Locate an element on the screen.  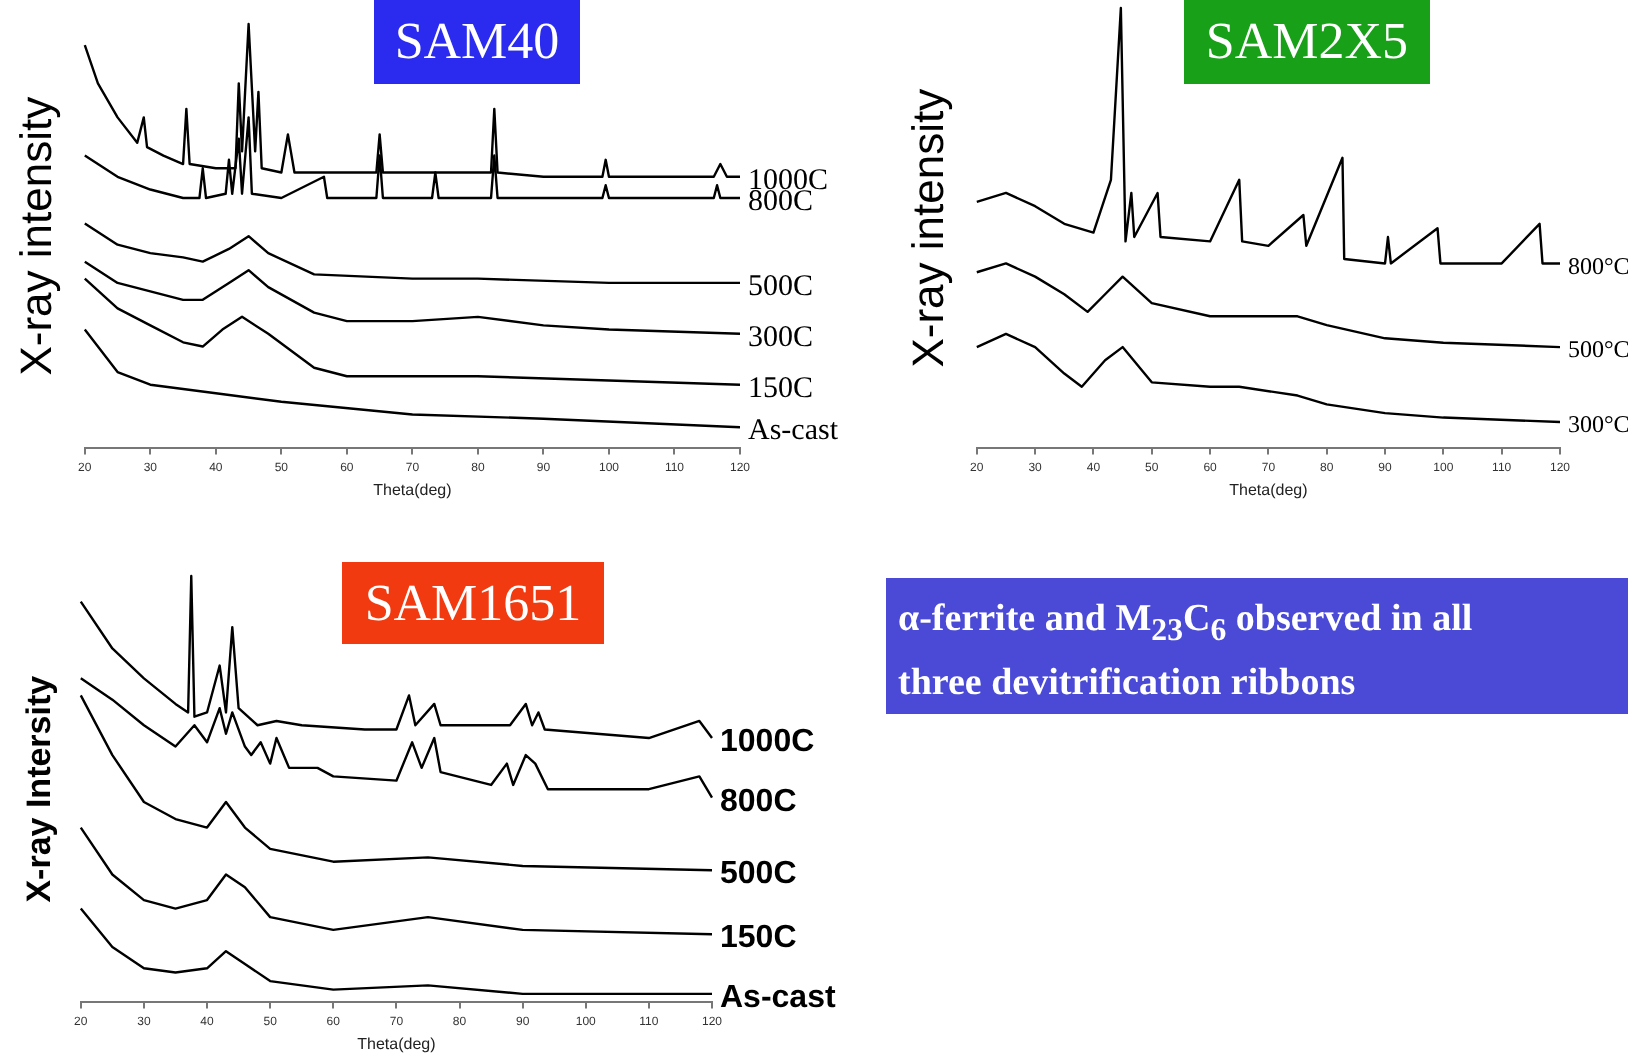
series-label: 800C is located at coordinates (759, 801).